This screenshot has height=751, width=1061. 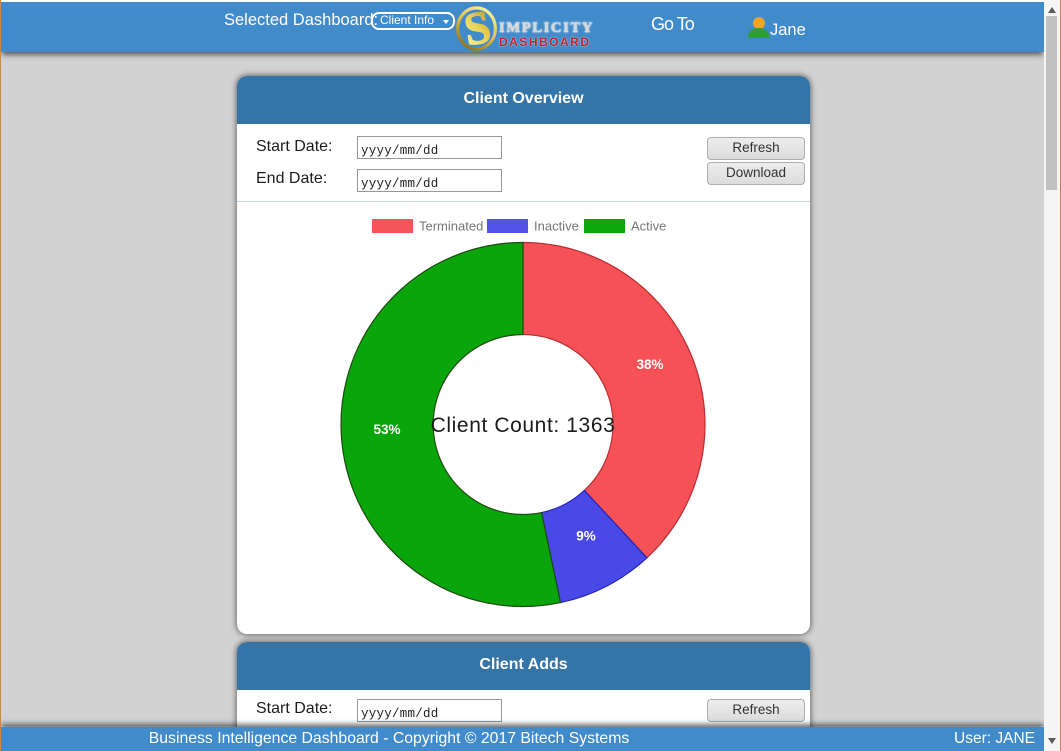 I want to click on svg-text: Inactive, so click(x=556, y=225).